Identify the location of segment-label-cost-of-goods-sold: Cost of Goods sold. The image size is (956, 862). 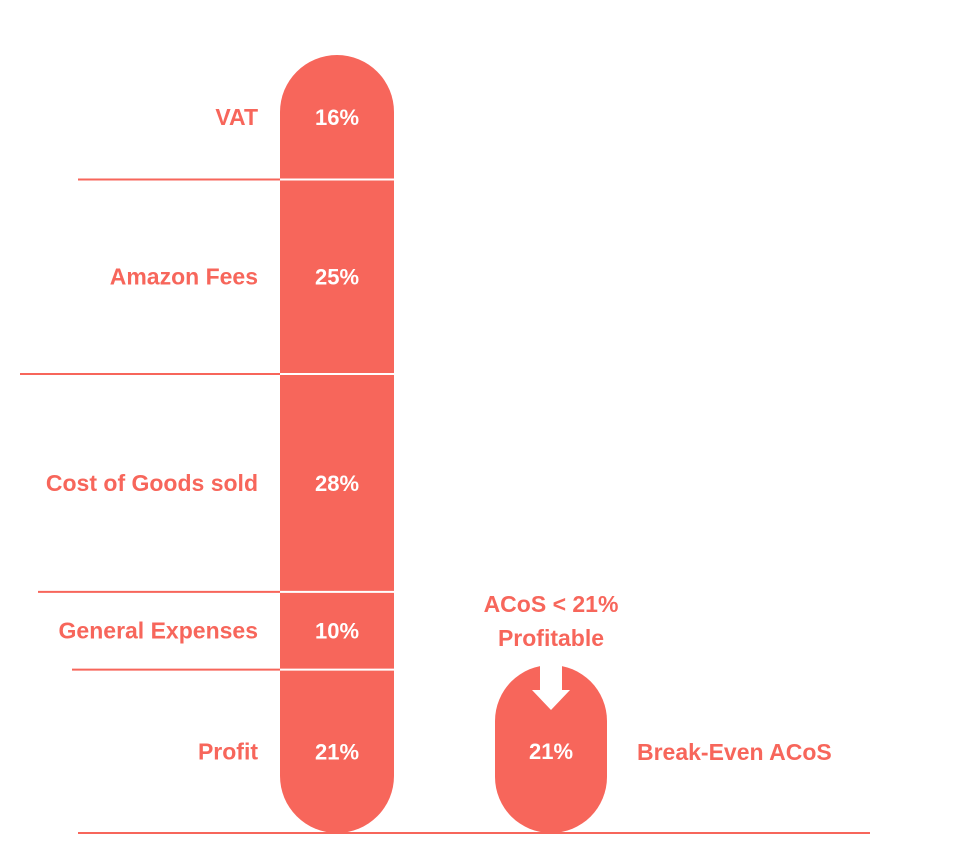
(152, 483).